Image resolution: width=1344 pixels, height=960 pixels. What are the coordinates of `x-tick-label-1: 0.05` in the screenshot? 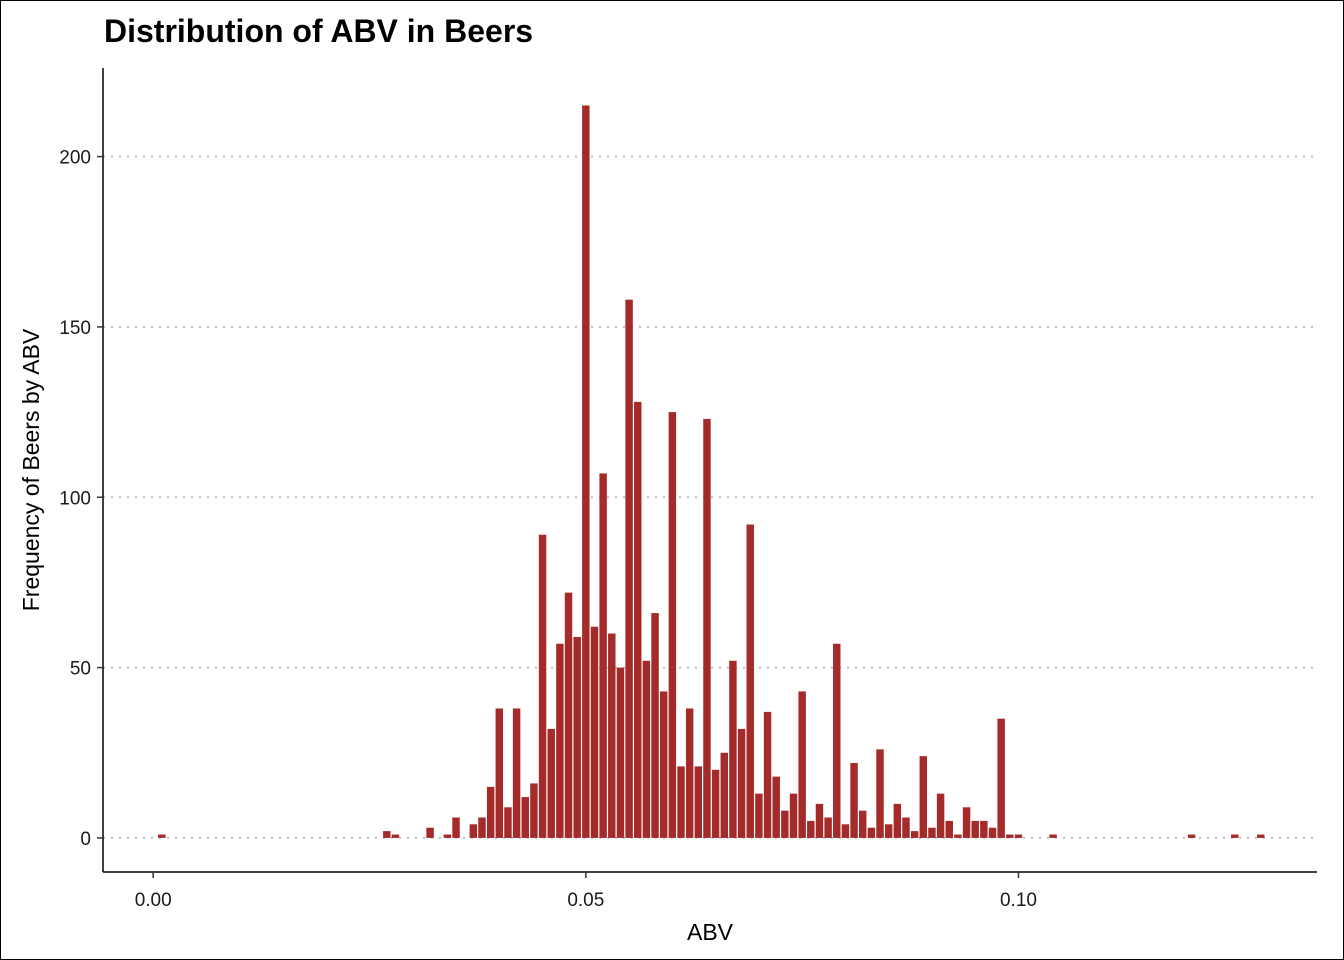 It's located at (585, 900).